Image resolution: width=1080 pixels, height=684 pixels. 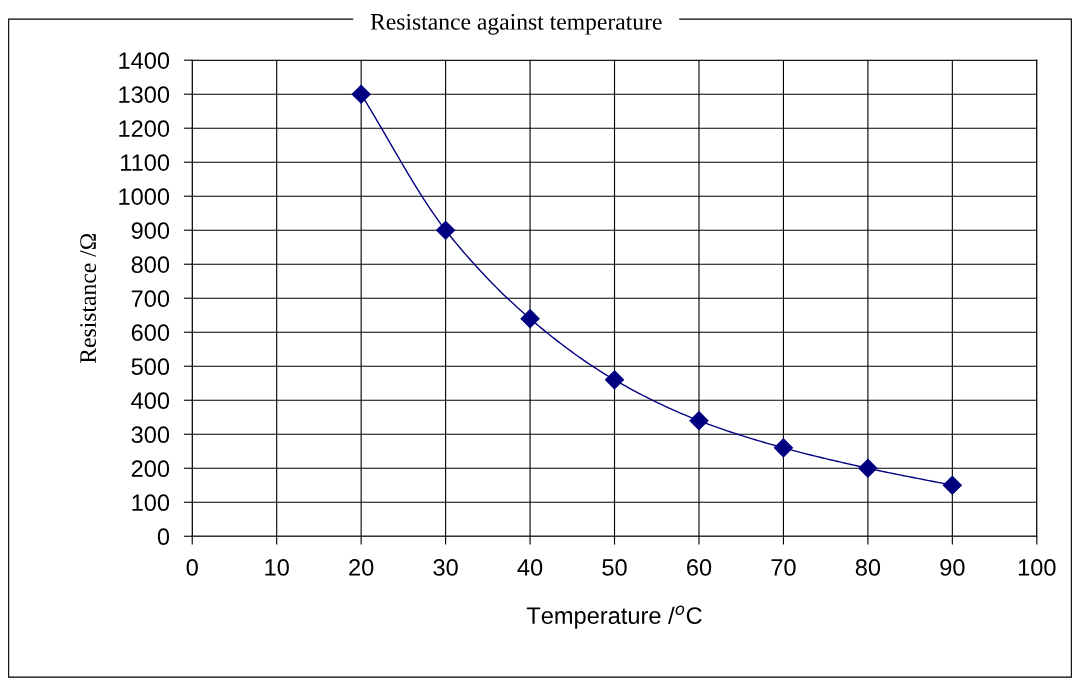 What do you see at coordinates (614, 617) in the screenshot?
I see `x-axis-title: Temperature /$^{o}$C` at bounding box center [614, 617].